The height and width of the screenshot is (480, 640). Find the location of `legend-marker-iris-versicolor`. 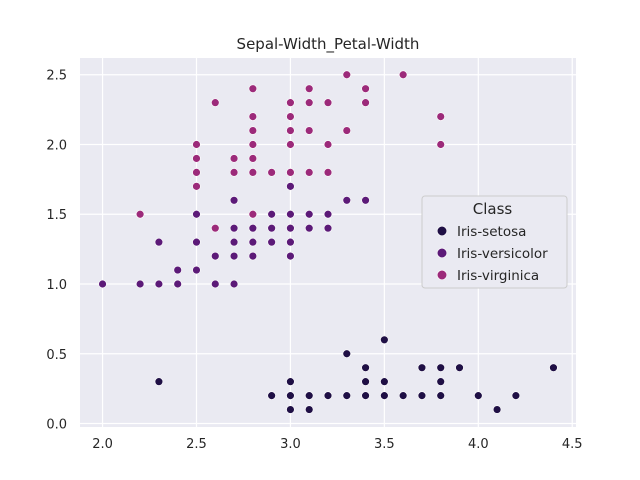

legend-marker-iris-versicolor is located at coordinates (442, 253).